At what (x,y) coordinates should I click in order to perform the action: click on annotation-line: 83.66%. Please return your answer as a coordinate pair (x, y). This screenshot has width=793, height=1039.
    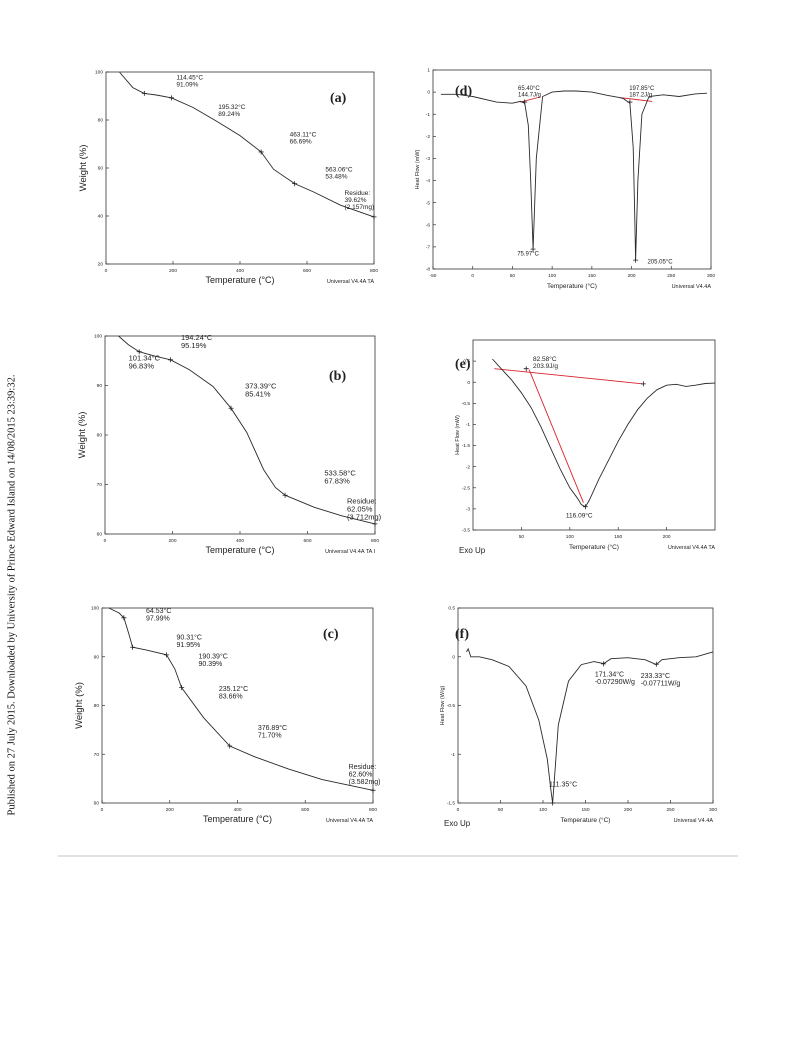
    Looking at the image, I should click on (231, 696).